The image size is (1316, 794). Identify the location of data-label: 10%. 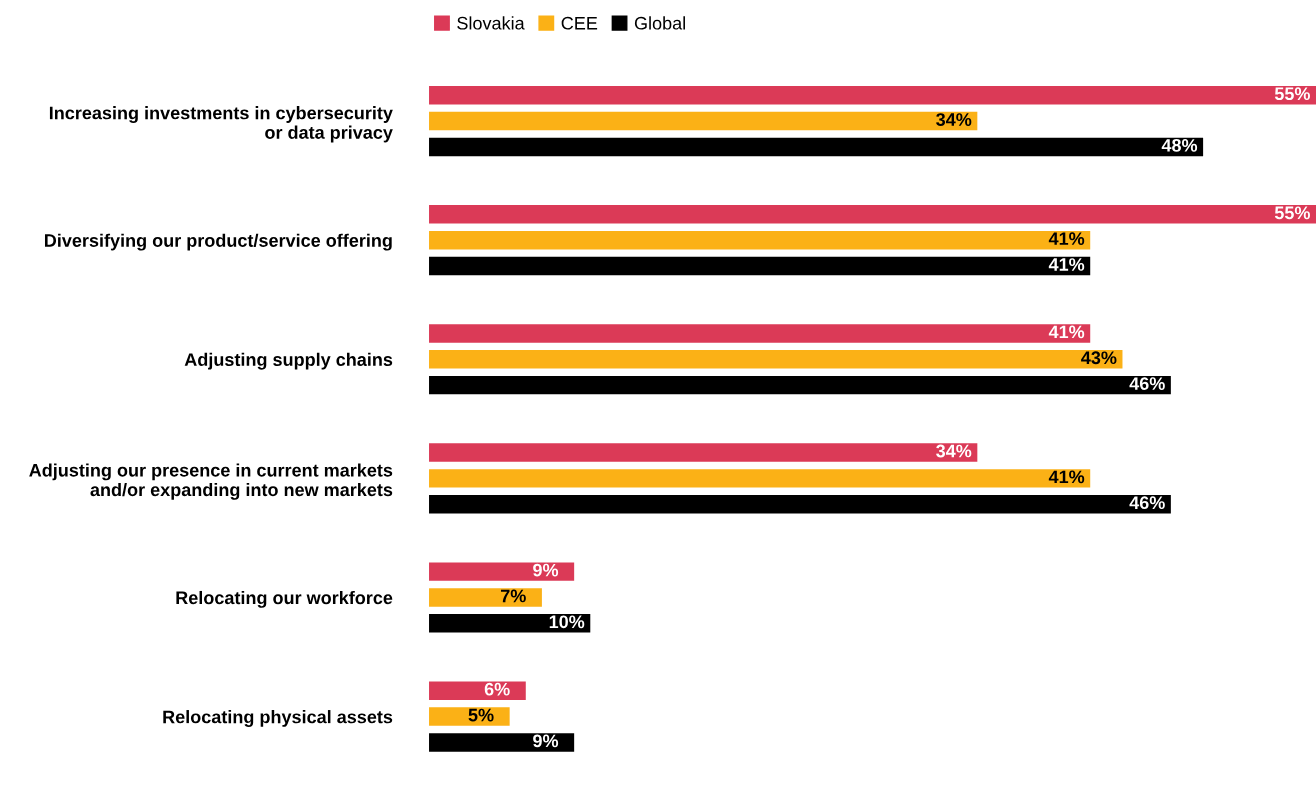
(567, 622).